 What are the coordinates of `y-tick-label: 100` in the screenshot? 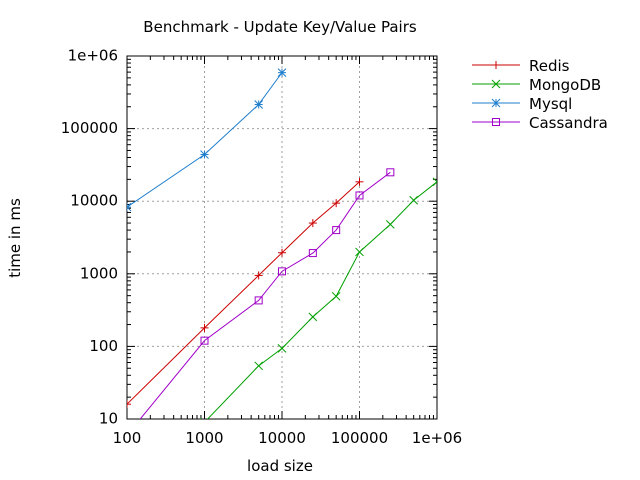 It's located at (103, 346).